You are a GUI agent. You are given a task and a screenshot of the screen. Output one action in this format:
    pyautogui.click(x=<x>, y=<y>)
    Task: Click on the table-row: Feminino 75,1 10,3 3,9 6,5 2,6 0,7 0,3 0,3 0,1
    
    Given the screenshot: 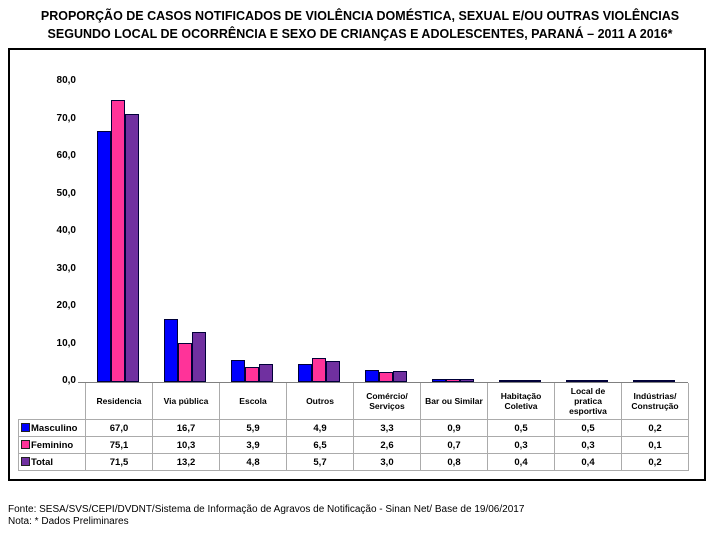 What is the action you would take?
    pyautogui.click(x=353, y=445)
    